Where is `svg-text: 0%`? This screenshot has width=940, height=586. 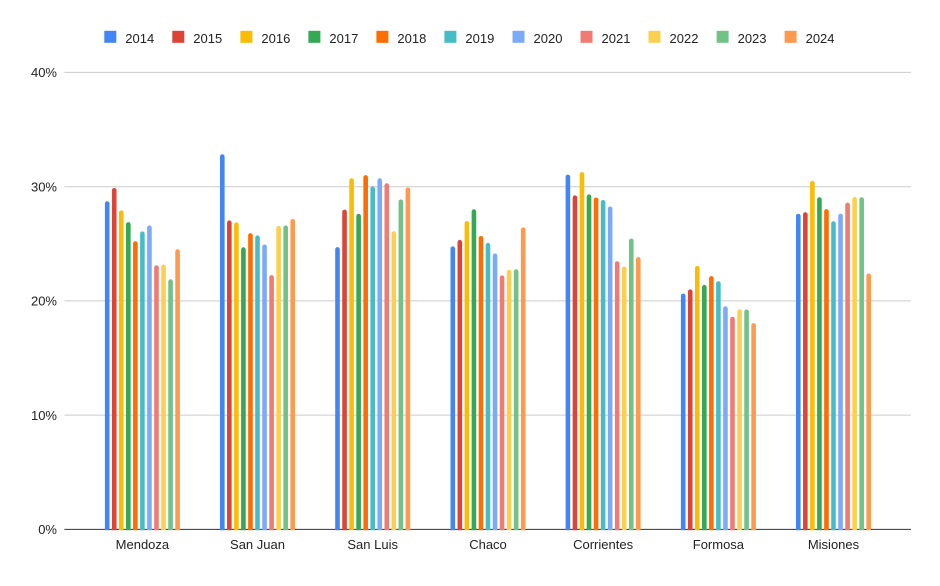
svg-text: 0% is located at coordinates (47, 529).